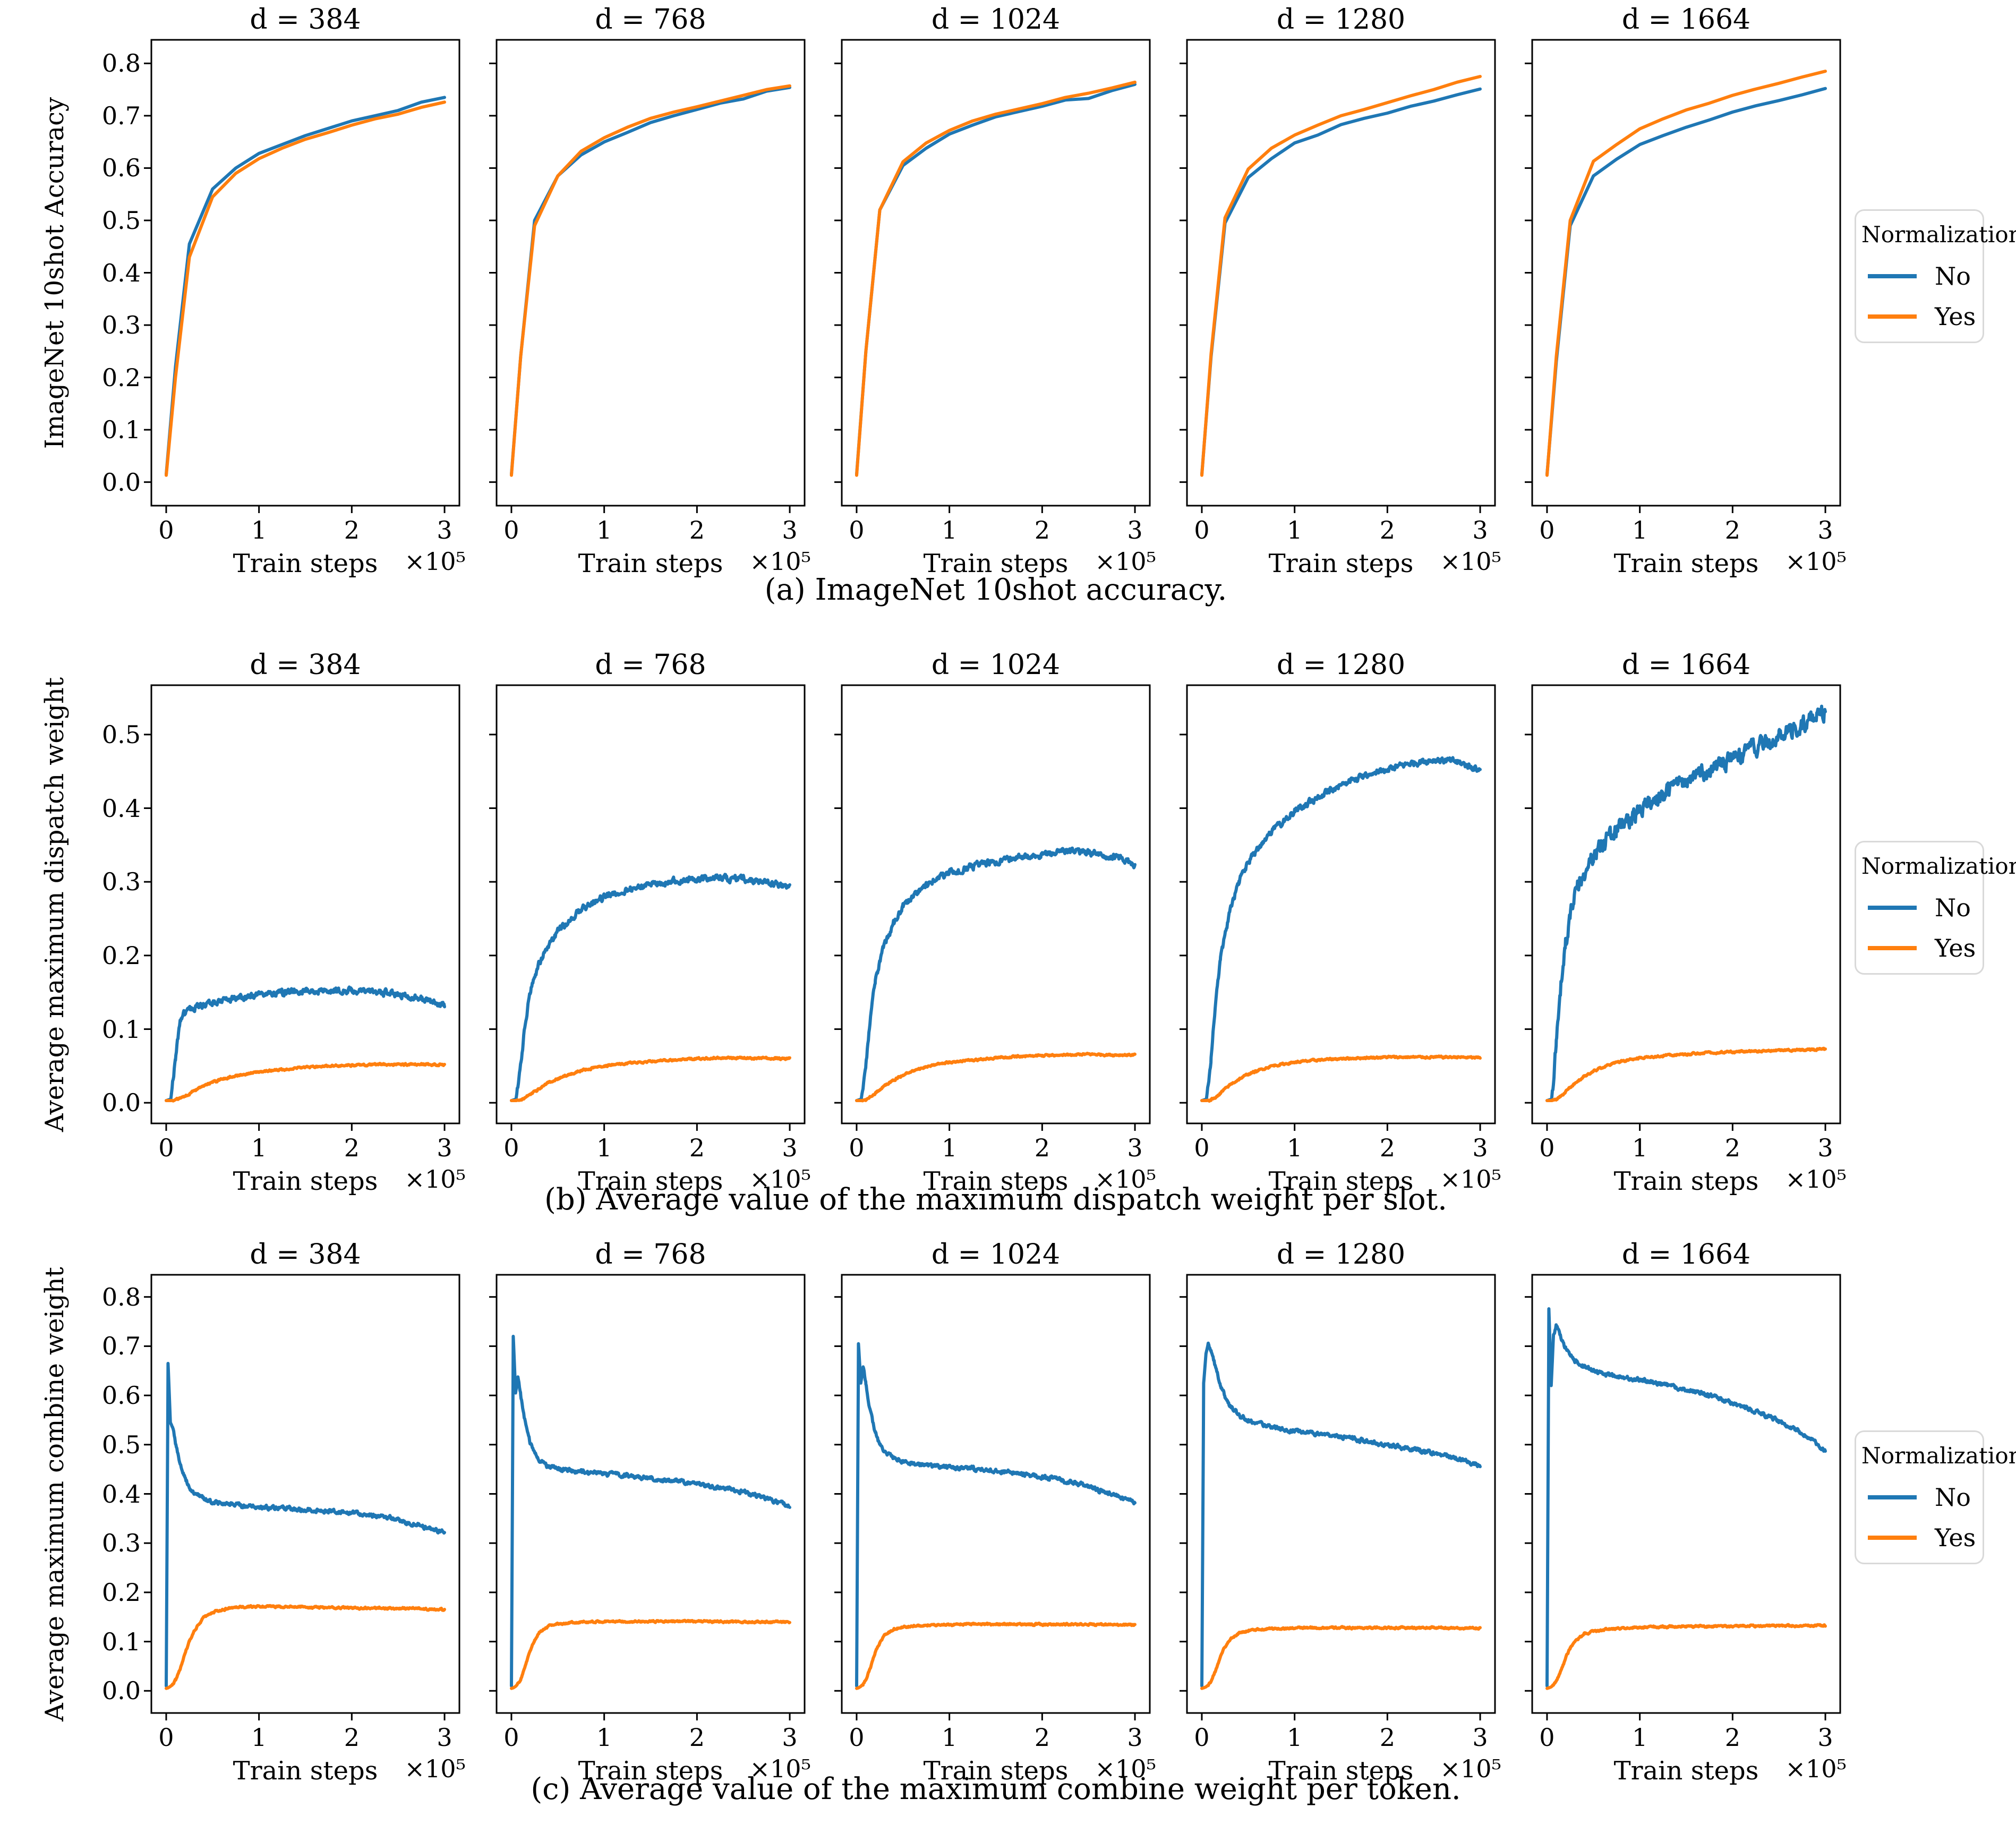 The image size is (2016, 1841). Describe the element at coordinates (1338, 907) in the screenshot. I see `plot-area-b-d1280` at that location.